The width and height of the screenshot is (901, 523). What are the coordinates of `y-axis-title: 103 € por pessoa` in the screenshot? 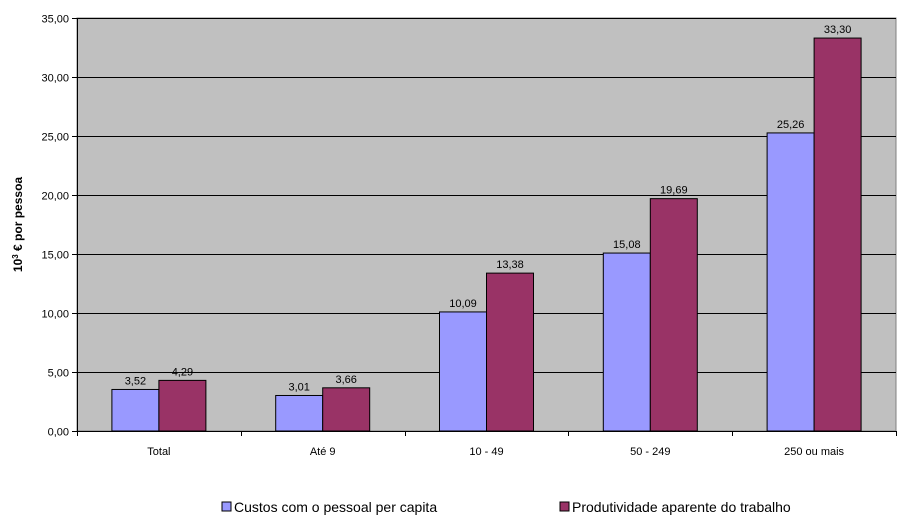 It's located at (18, 225).